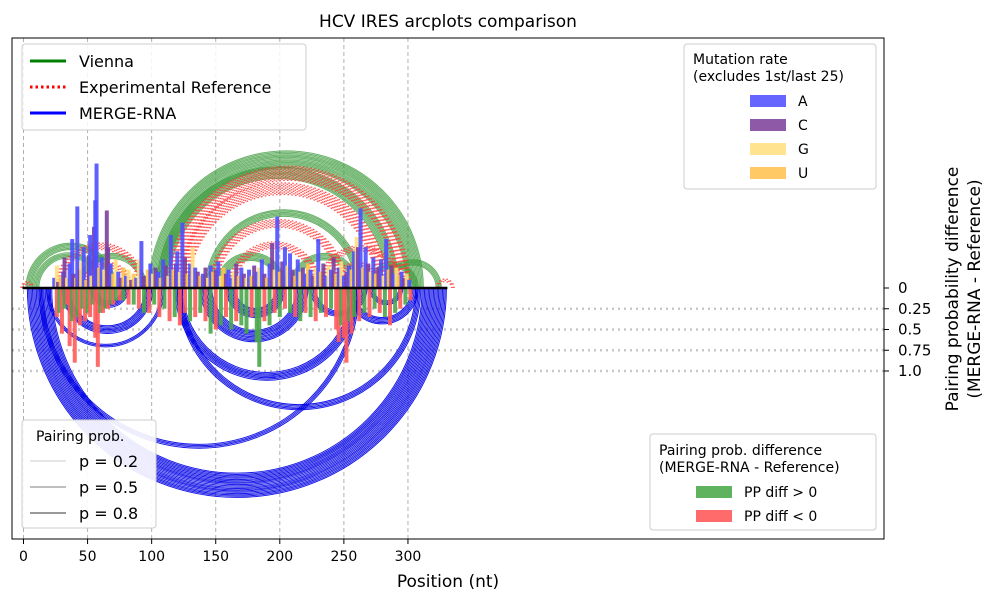  What do you see at coordinates (953, 289) in the screenshot?
I see `right-axis-label-line-1: Pairing probability difference` at bounding box center [953, 289].